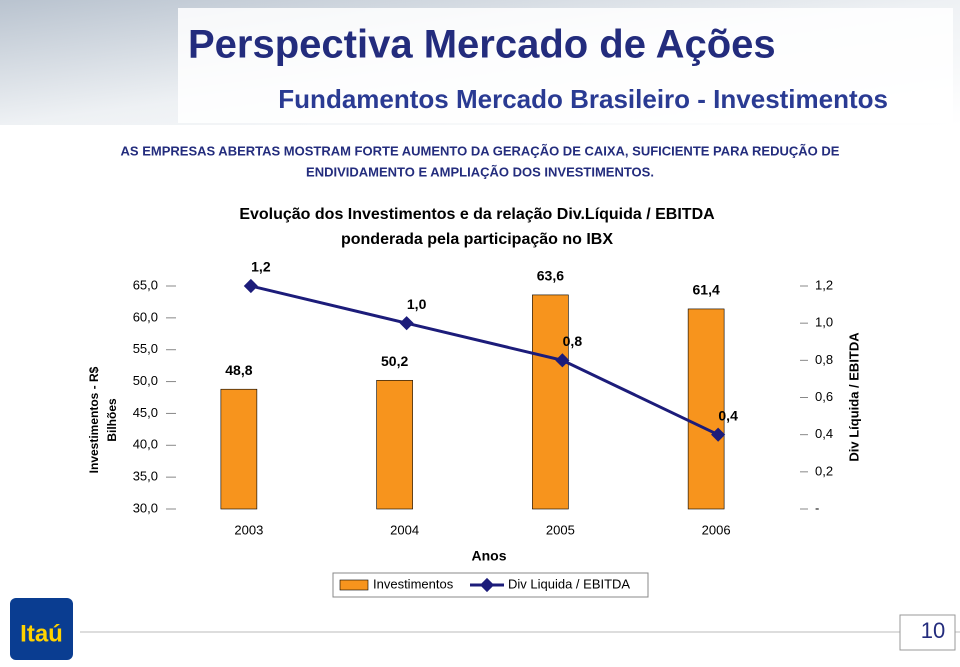 The height and width of the screenshot is (667, 960). What do you see at coordinates (824, 284) in the screenshot?
I see `y2-tick-label: 1,2` at bounding box center [824, 284].